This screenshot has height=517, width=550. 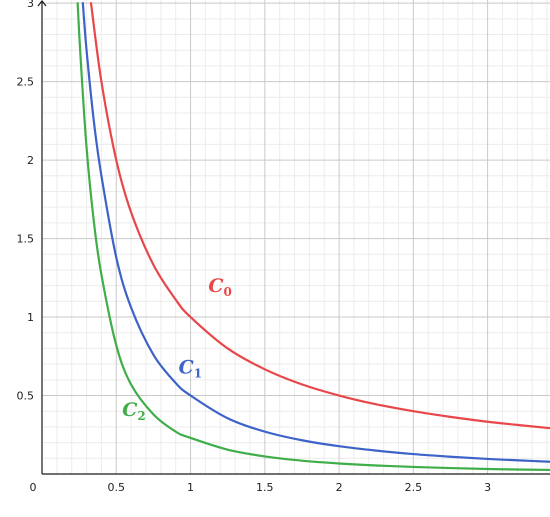 I want to click on curve-label-c2: C2, so click(x=133, y=411).